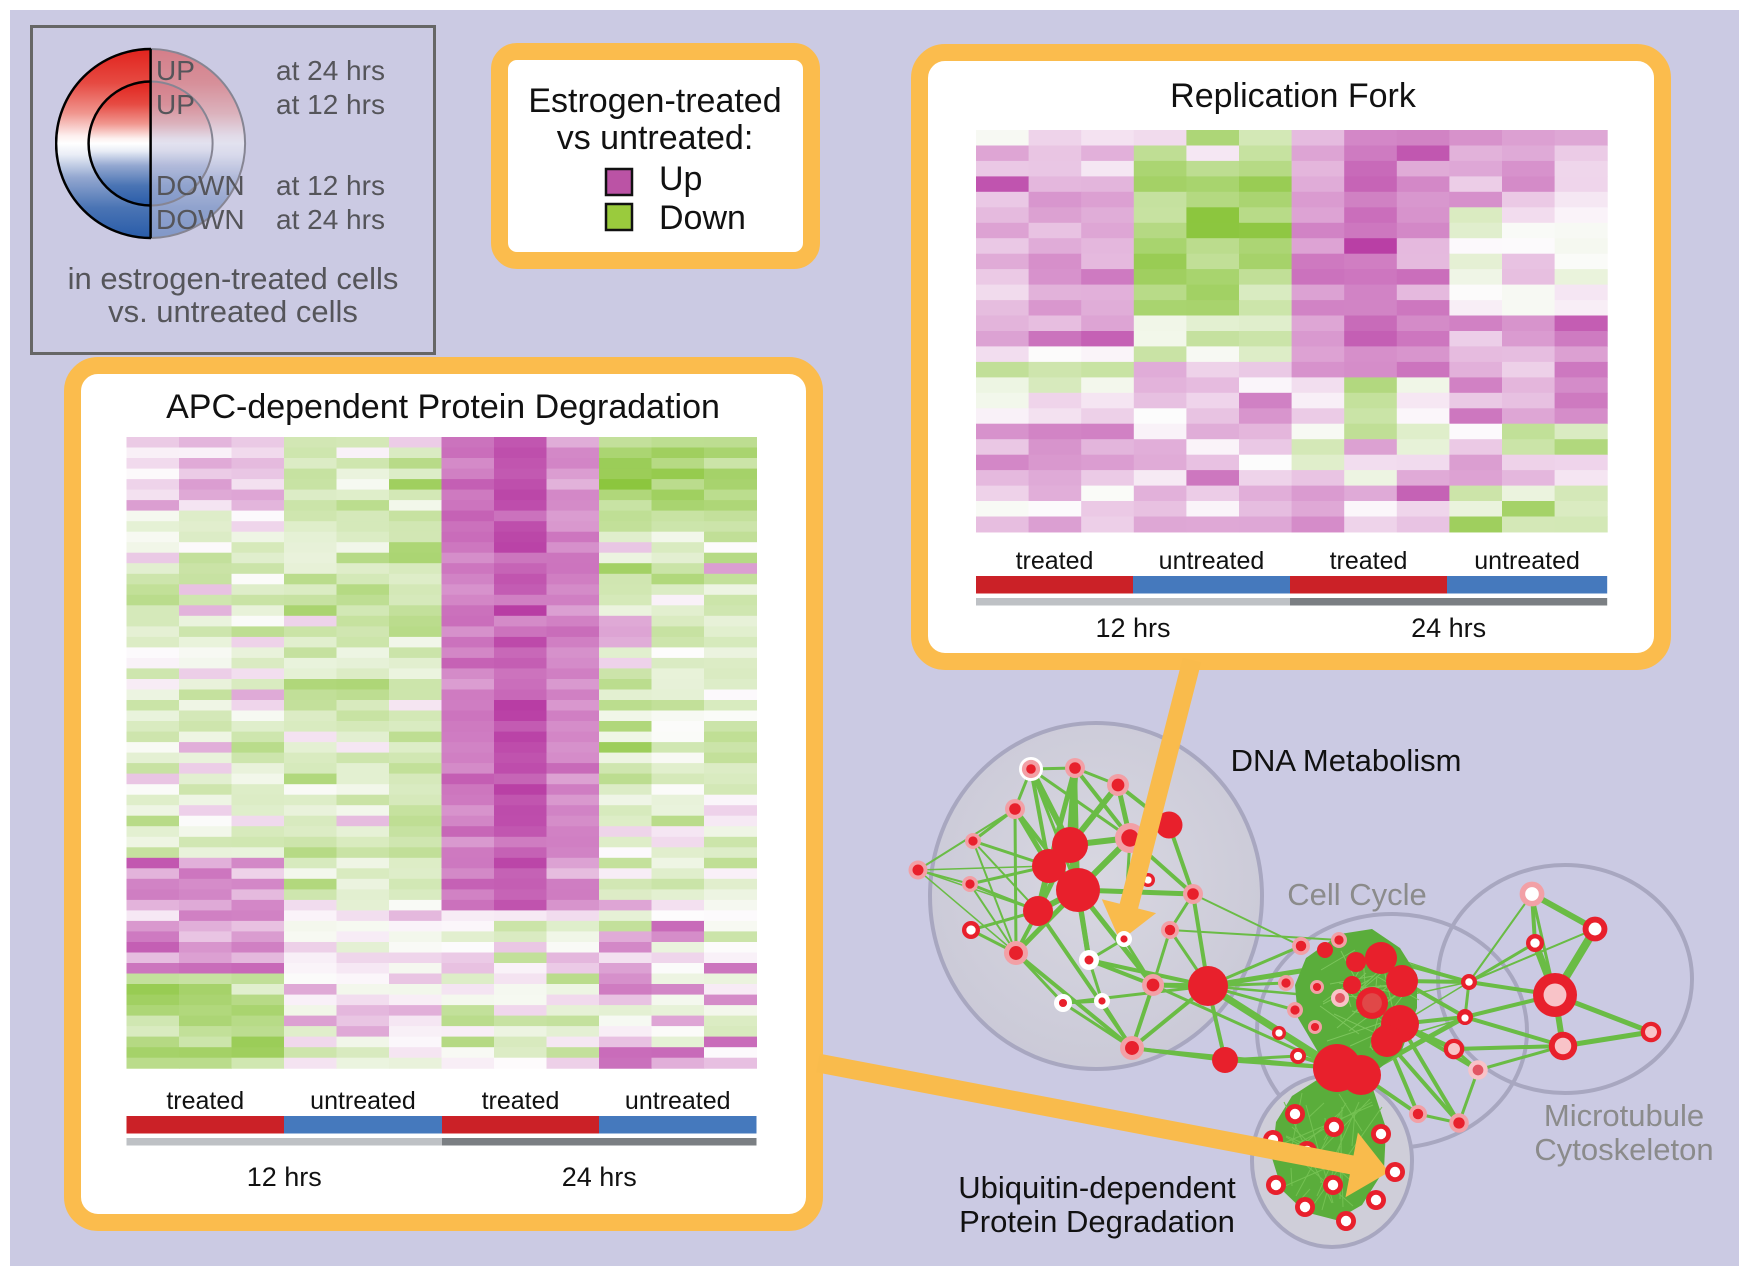 This screenshot has height=1279, width=1750. Describe the element at coordinates (1097, 1187) in the screenshot. I see `svg-text: Ubiquitin-dependent` at that location.